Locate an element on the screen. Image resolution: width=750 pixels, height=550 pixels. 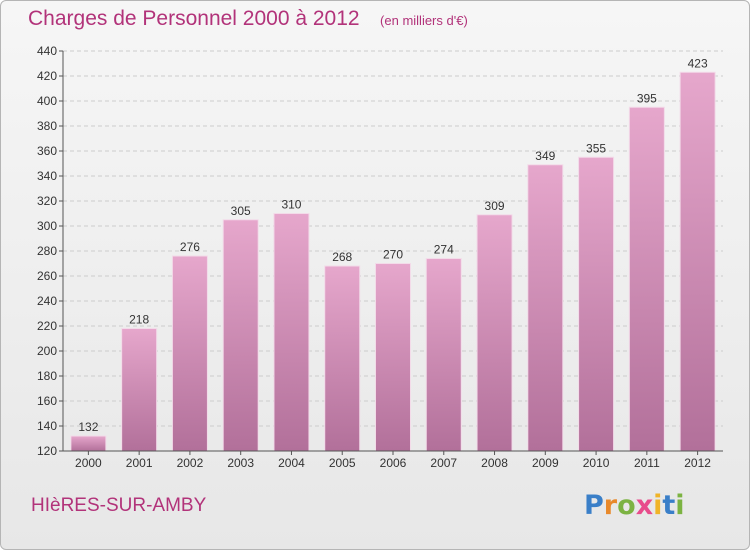
x-tick-label: 2012 is located at coordinates (697, 463).